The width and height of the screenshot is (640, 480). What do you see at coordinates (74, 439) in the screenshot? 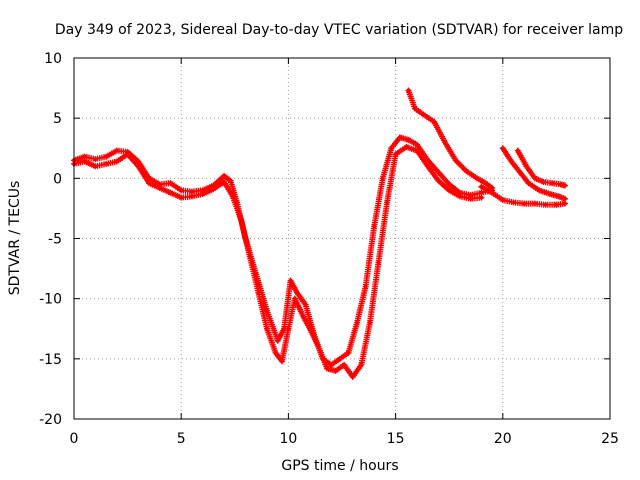
I see `x-tick-label: 0` at bounding box center [74, 439].